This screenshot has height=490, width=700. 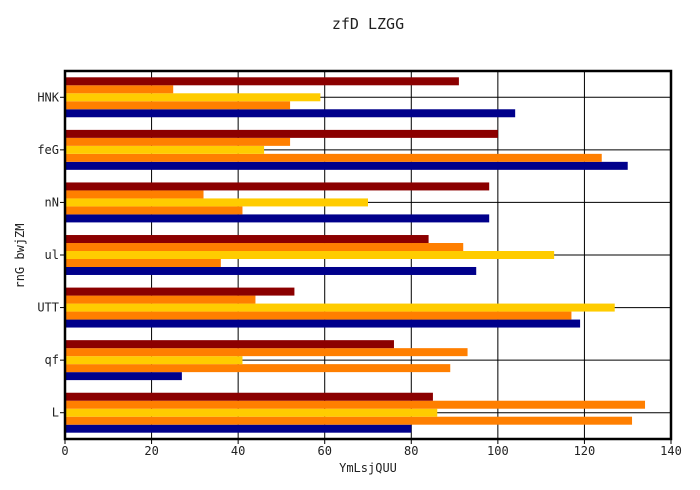 I want to click on y-tick-label: ul, so click(x=52, y=255).